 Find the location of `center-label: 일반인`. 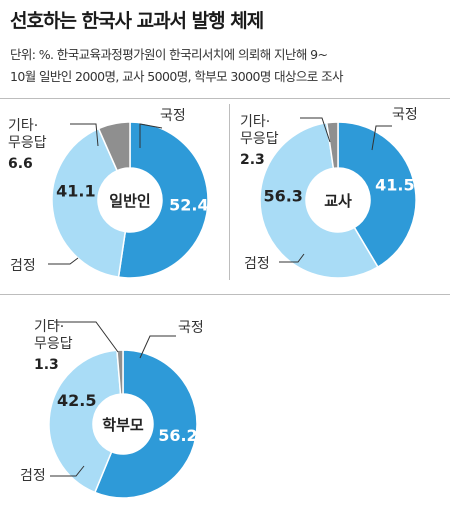

center-label: 일반인 is located at coordinates (129, 201).